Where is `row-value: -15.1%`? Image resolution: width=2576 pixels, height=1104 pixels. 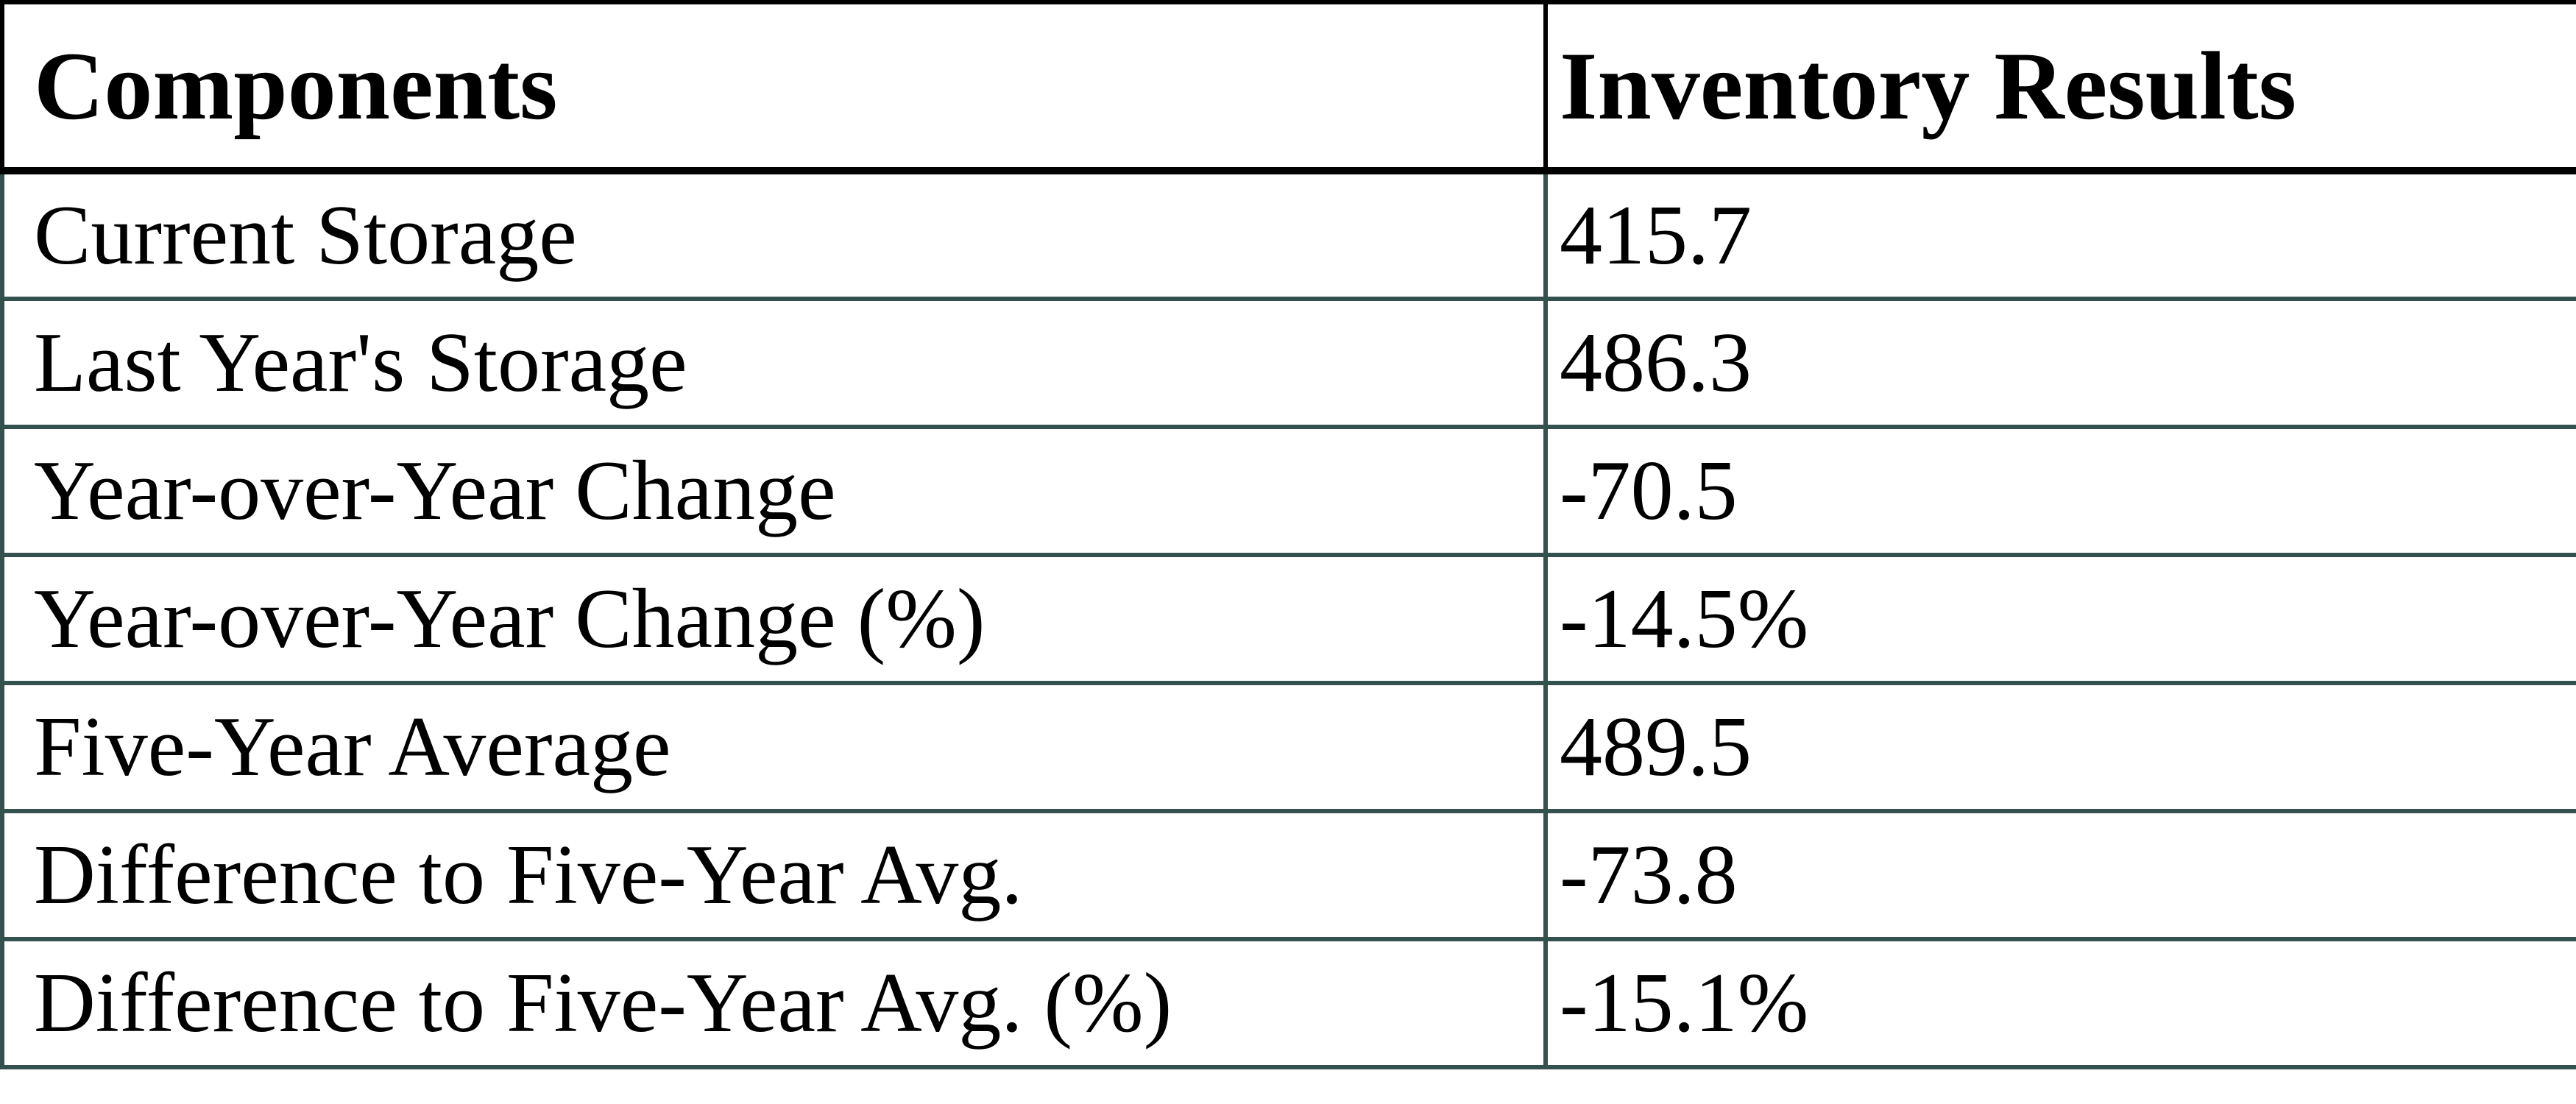
row-value: -15.1% is located at coordinates (2059, 1003).